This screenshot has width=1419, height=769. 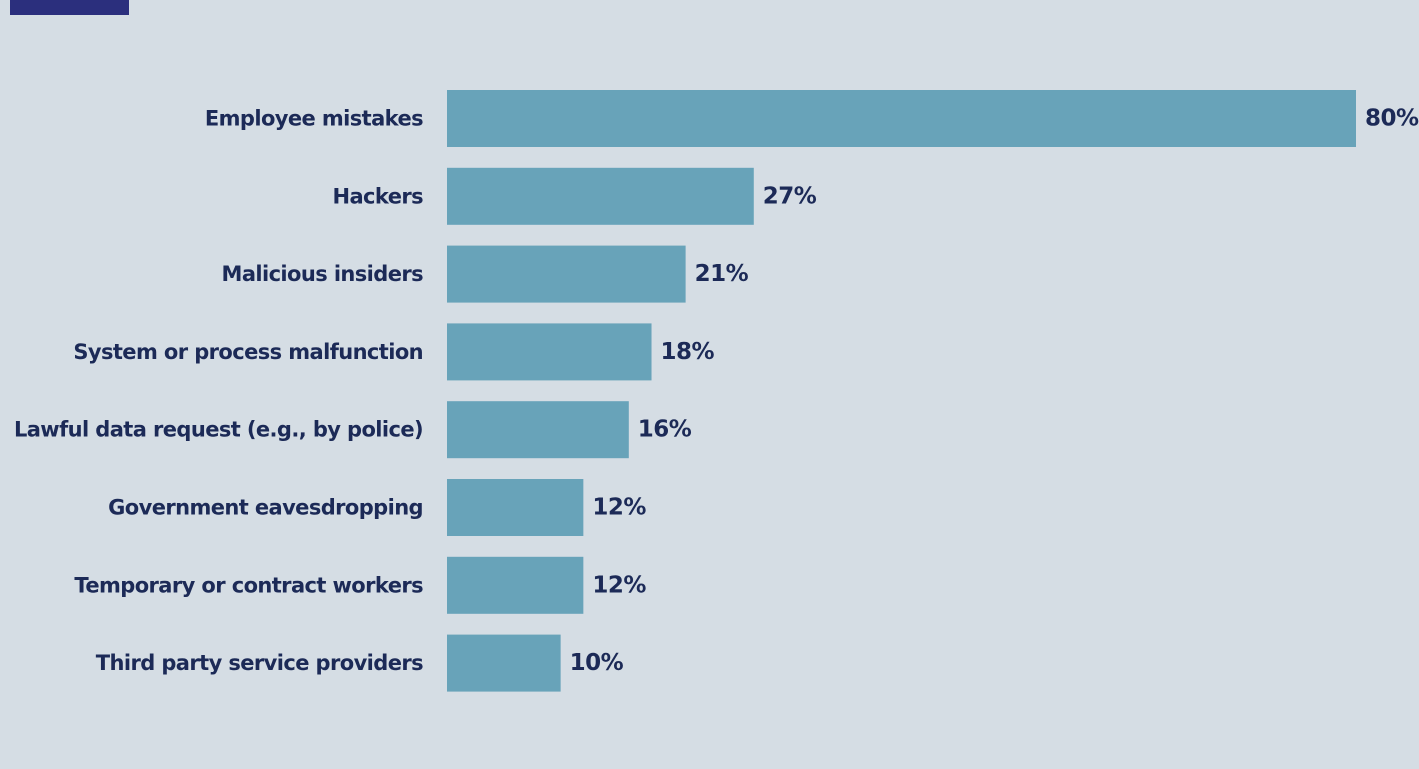 I want to click on category-label: Employee mistakes, so click(x=314, y=119).